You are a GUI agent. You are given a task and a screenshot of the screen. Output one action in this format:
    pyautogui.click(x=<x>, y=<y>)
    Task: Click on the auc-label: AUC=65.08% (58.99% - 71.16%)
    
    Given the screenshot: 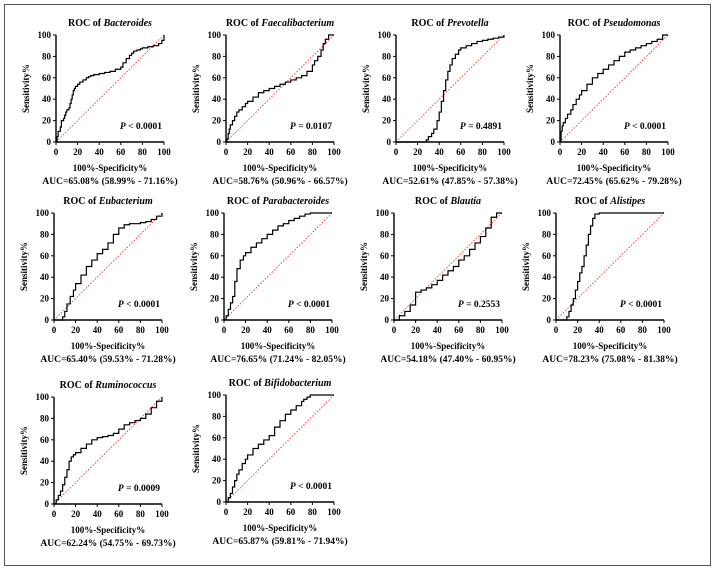 What is the action you would take?
    pyautogui.click(x=109, y=181)
    